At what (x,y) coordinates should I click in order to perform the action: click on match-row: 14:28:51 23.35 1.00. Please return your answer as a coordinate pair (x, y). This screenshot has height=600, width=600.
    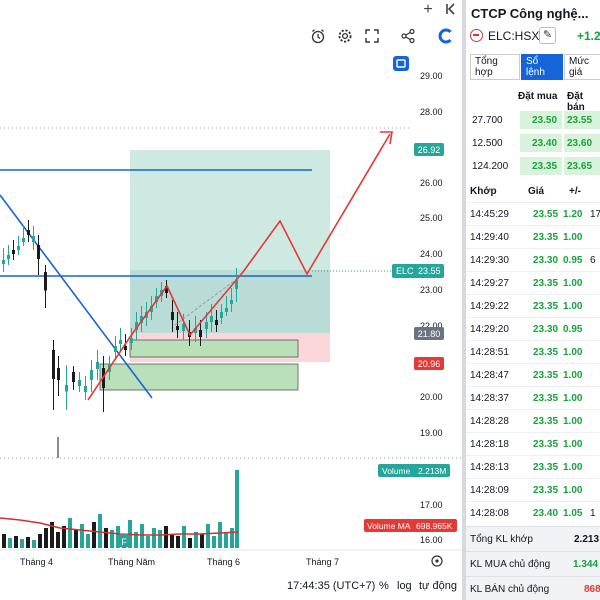
    Looking at the image, I should click on (533, 351).